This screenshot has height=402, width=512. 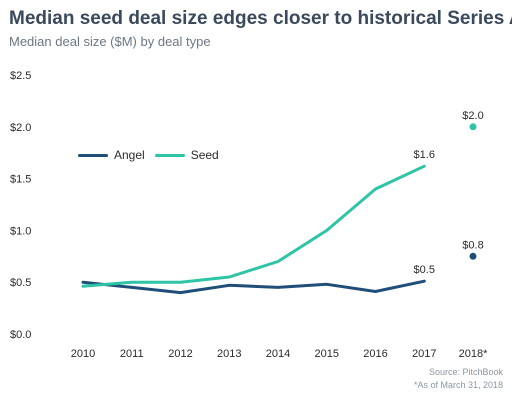 I want to click on legend-item-angel: Angel, so click(x=111, y=155).